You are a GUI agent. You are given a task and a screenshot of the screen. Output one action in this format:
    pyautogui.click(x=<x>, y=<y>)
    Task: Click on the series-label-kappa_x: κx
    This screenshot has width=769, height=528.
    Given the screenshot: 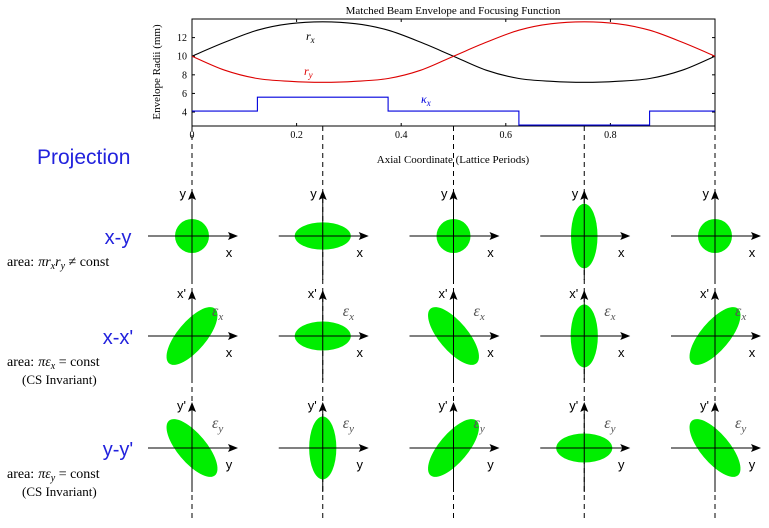 What is the action you would take?
    pyautogui.click(x=426, y=100)
    